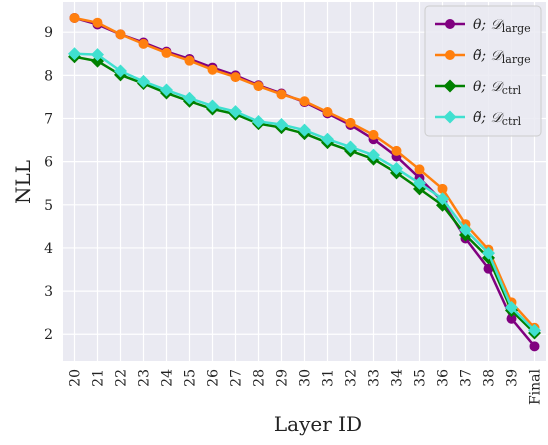  I want to click on x-tick-label: 36, so click(444, 378).